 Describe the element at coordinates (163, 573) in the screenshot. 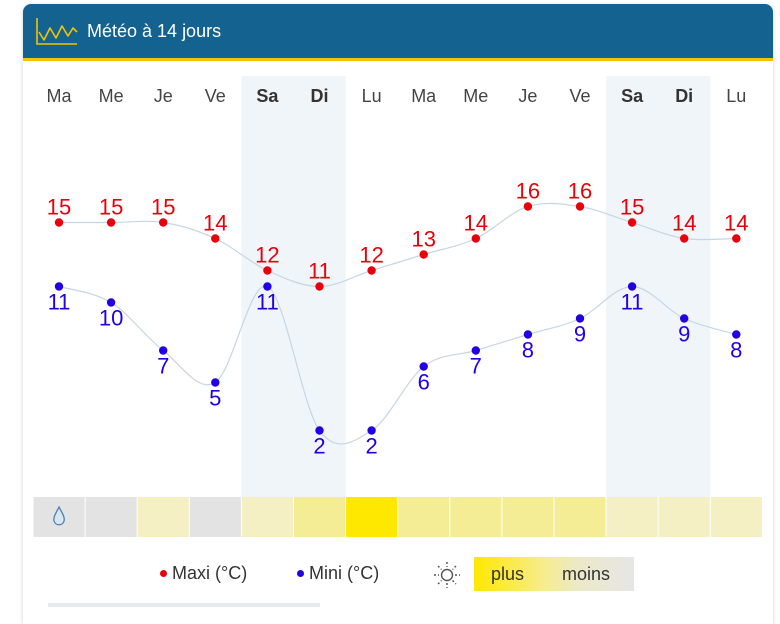

I see `maxi-dot` at that location.